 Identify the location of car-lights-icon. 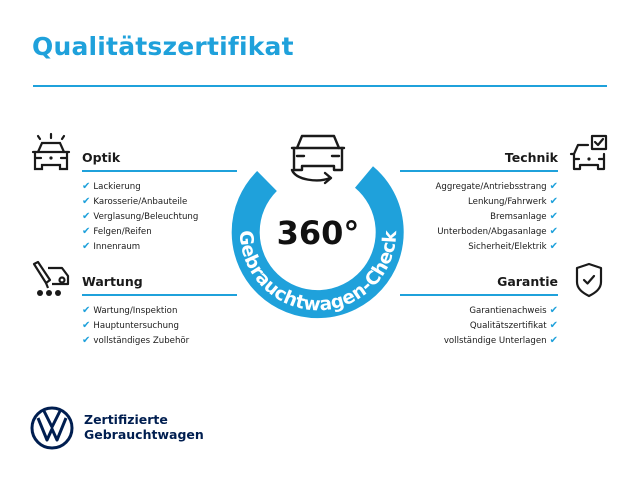
(51, 151).